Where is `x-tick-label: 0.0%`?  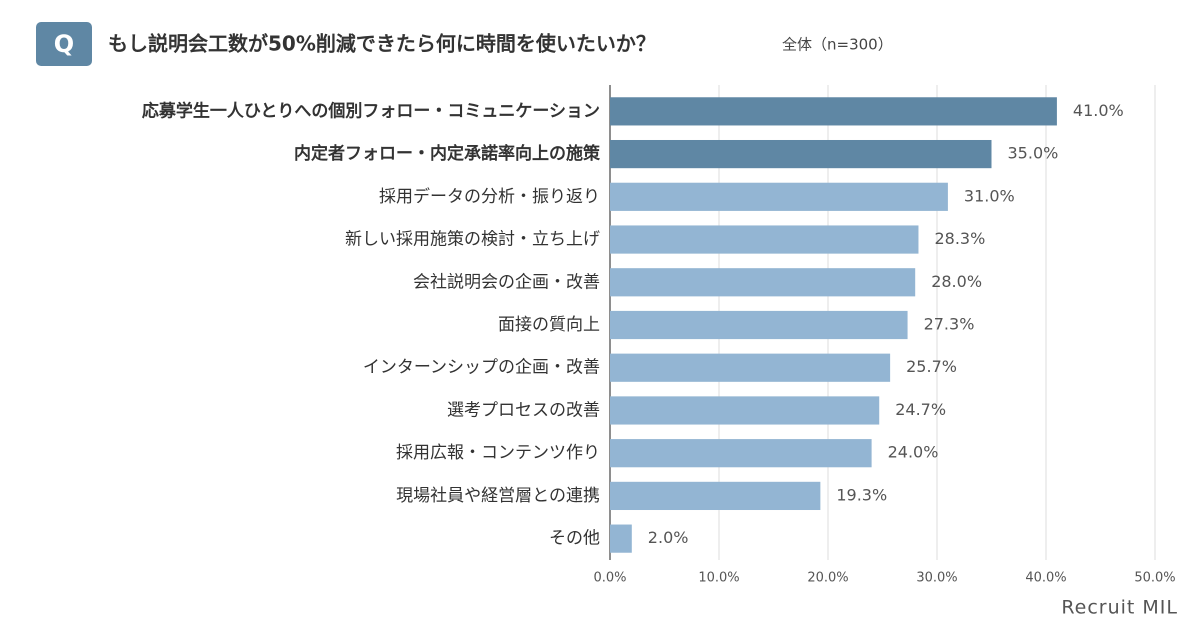
x-tick-label: 0.0% is located at coordinates (609, 578).